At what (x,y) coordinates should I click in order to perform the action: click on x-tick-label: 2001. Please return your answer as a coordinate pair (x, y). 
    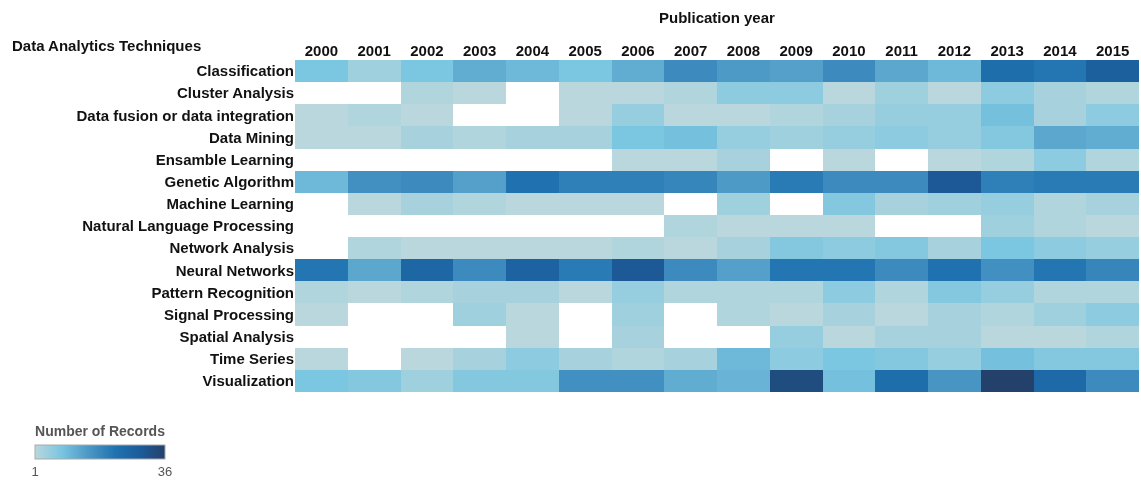
    Looking at the image, I should click on (374, 50).